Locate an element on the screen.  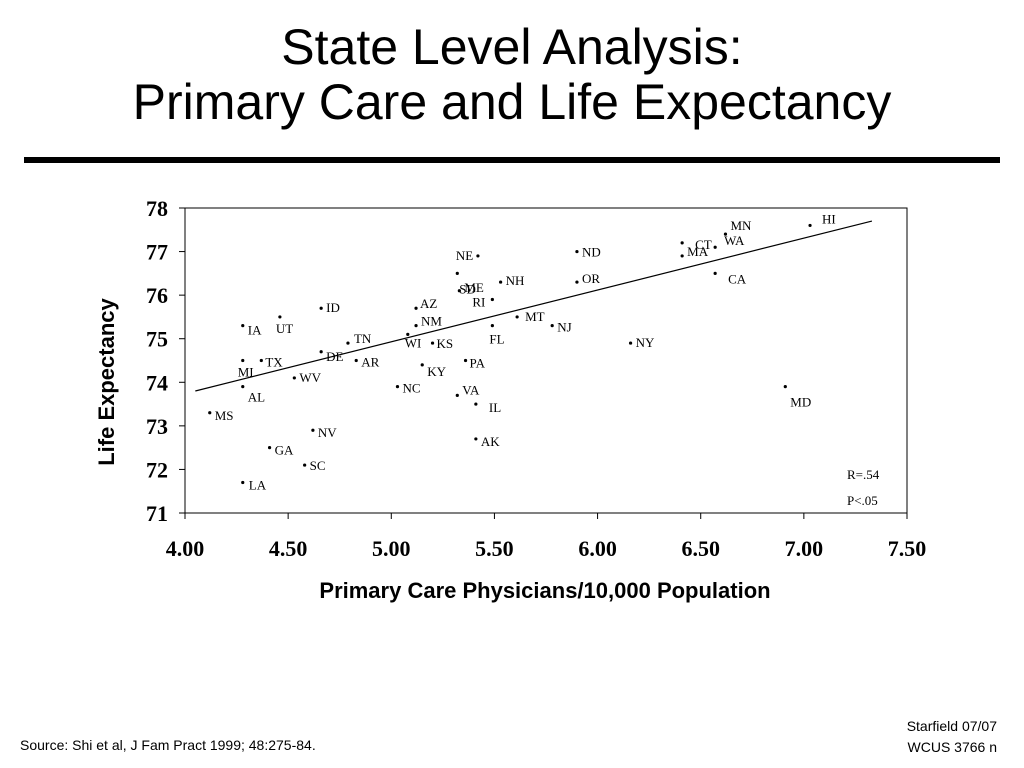
point-label-nh: NH is located at coordinates (515, 280).